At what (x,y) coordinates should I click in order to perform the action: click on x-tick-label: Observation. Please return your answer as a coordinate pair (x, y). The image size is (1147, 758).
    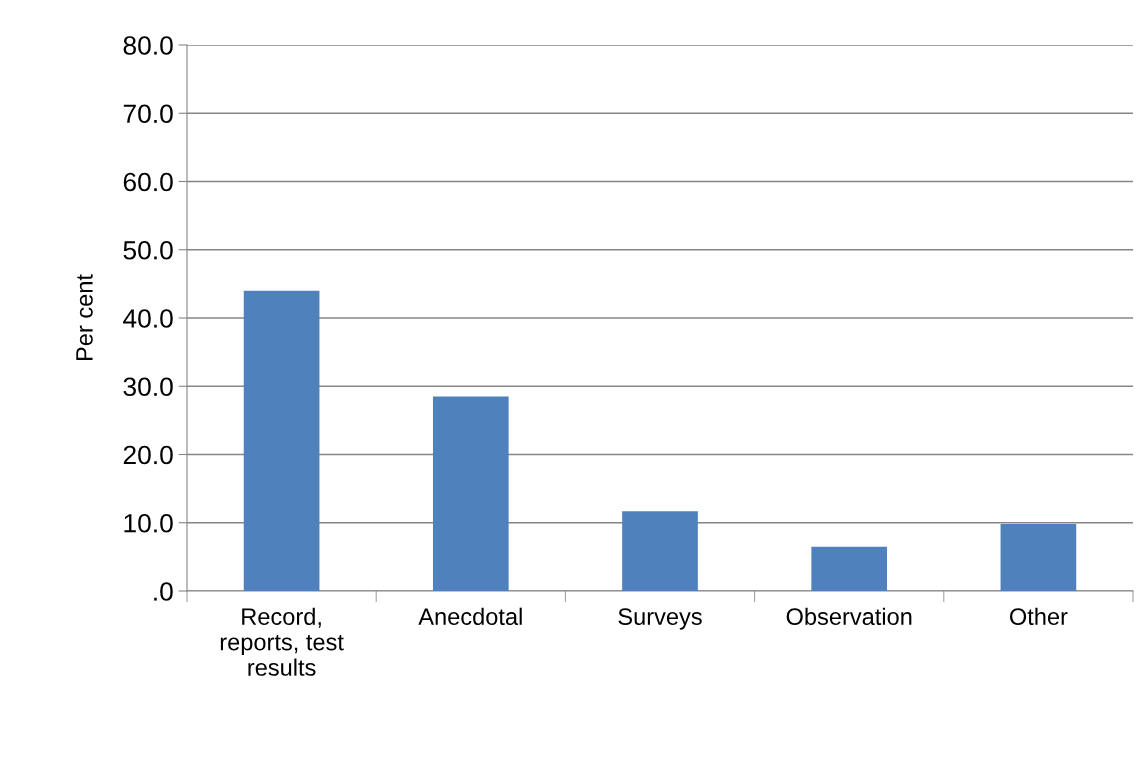
    Looking at the image, I should click on (849, 616).